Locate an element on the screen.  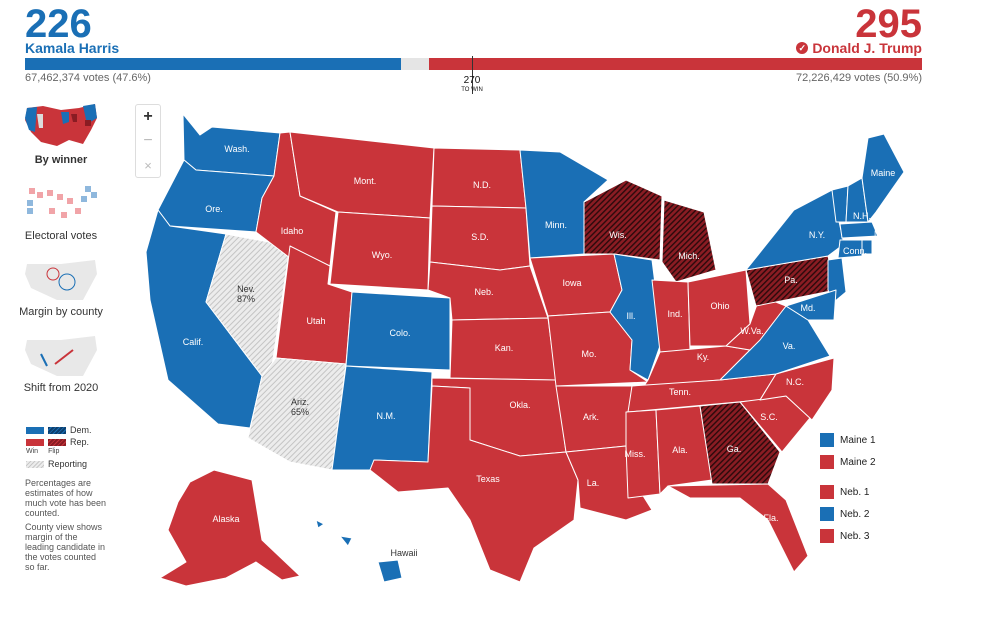
label-ind: Ind. is located at coordinates (674, 314).